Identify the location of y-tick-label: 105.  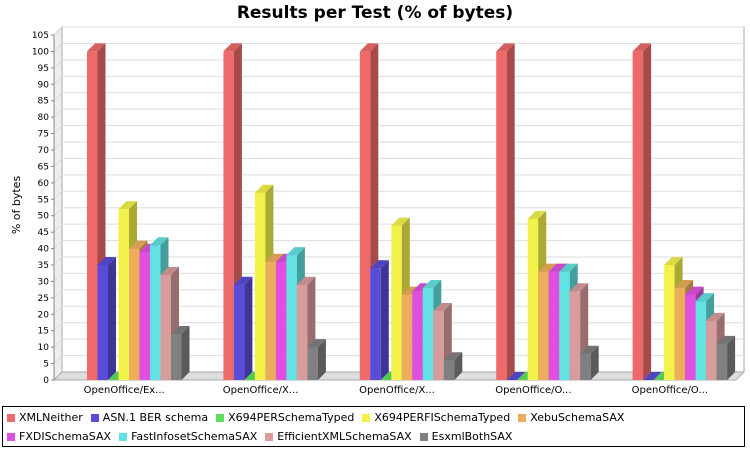
(40, 36).